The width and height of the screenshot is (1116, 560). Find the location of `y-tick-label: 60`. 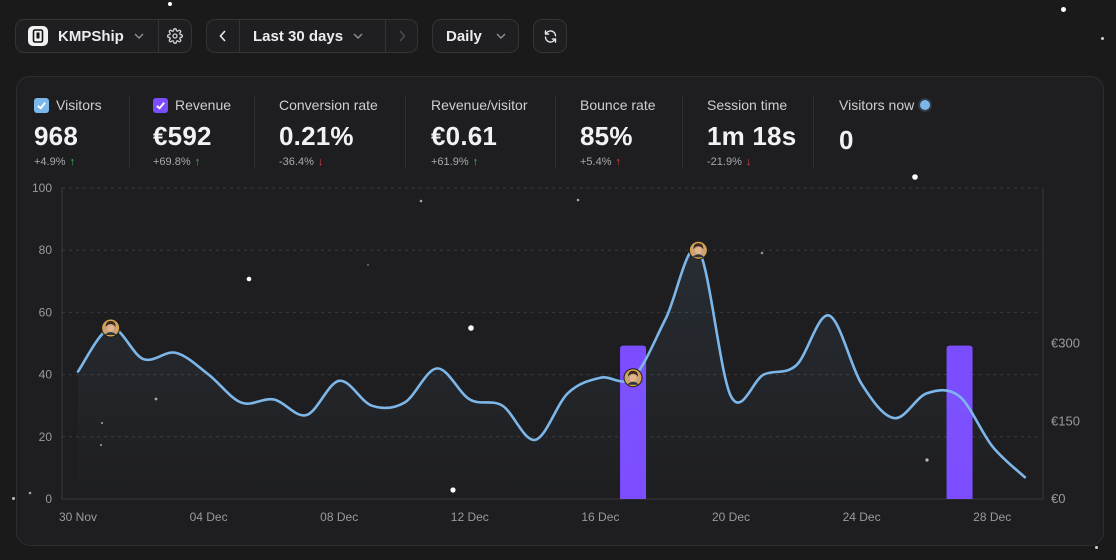

y-tick-label: 60 is located at coordinates (46, 312).